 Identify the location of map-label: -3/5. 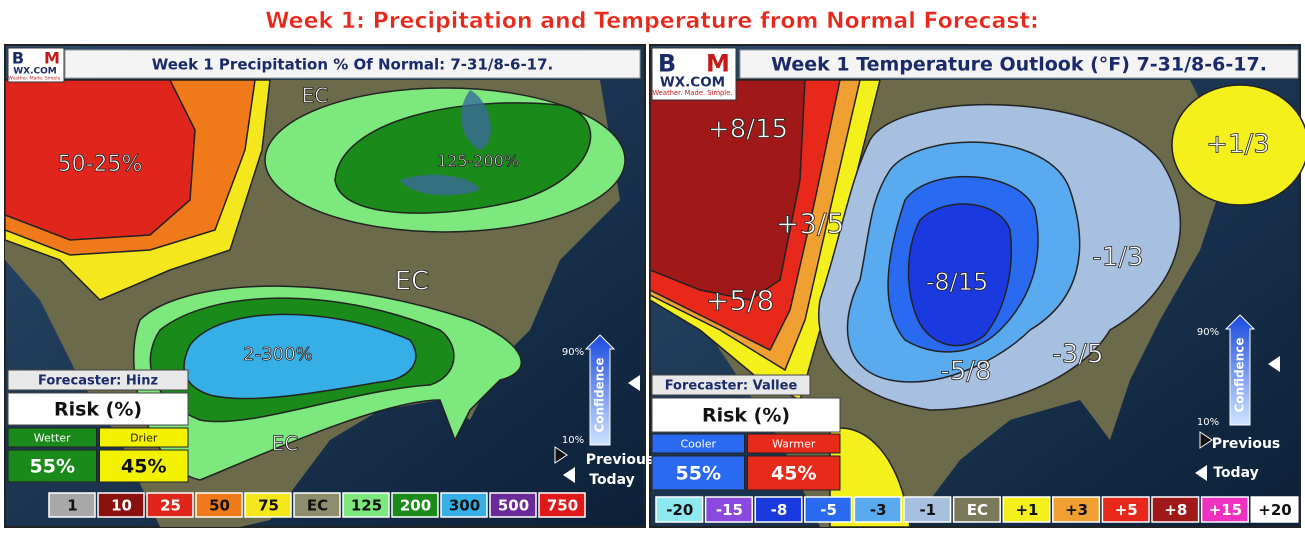
(1077, 355).